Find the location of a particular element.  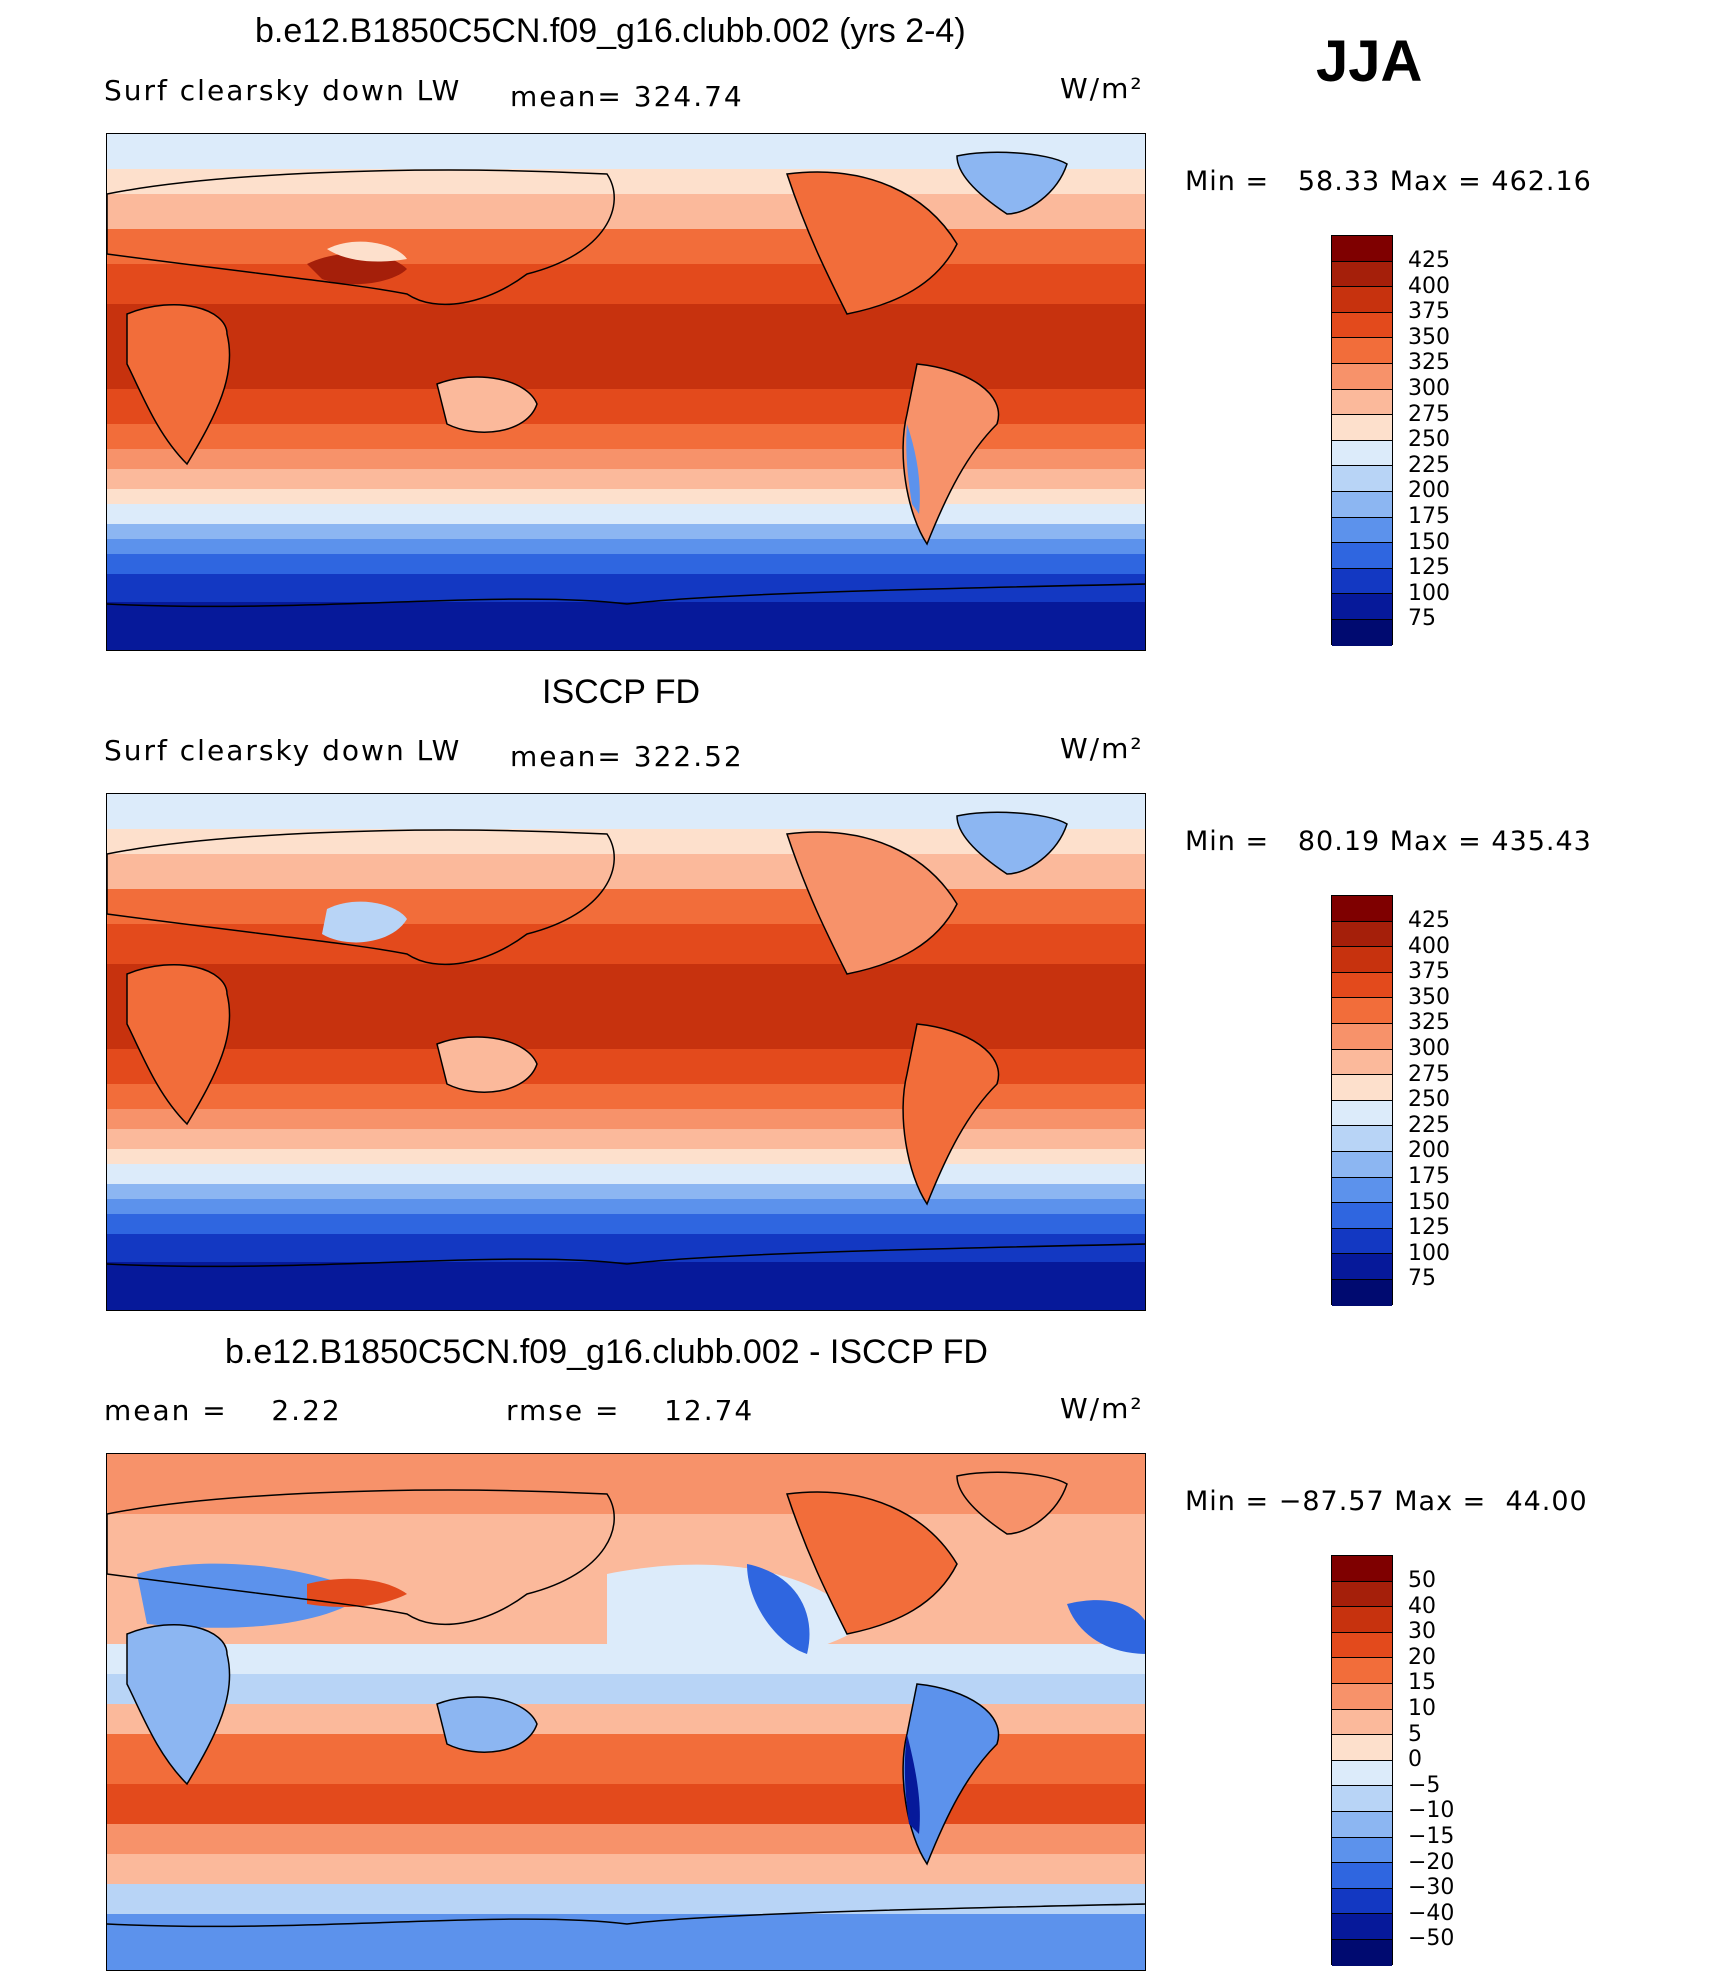

colorbar-label: −50 is located at coordinates (1431, 1939).